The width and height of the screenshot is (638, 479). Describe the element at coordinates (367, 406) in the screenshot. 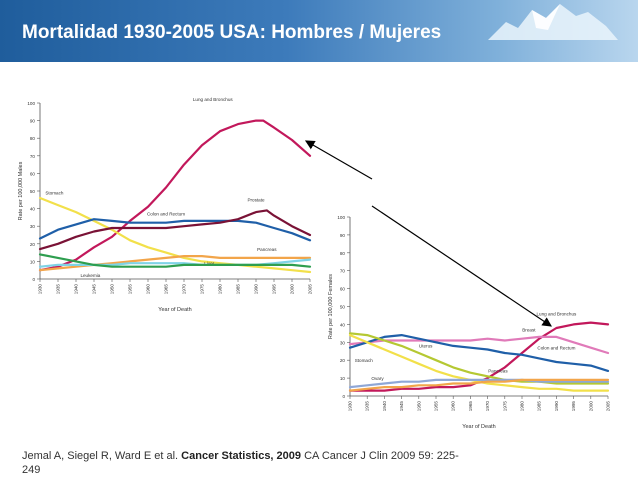

I see `females-x-tick-label: 1935` at that location.